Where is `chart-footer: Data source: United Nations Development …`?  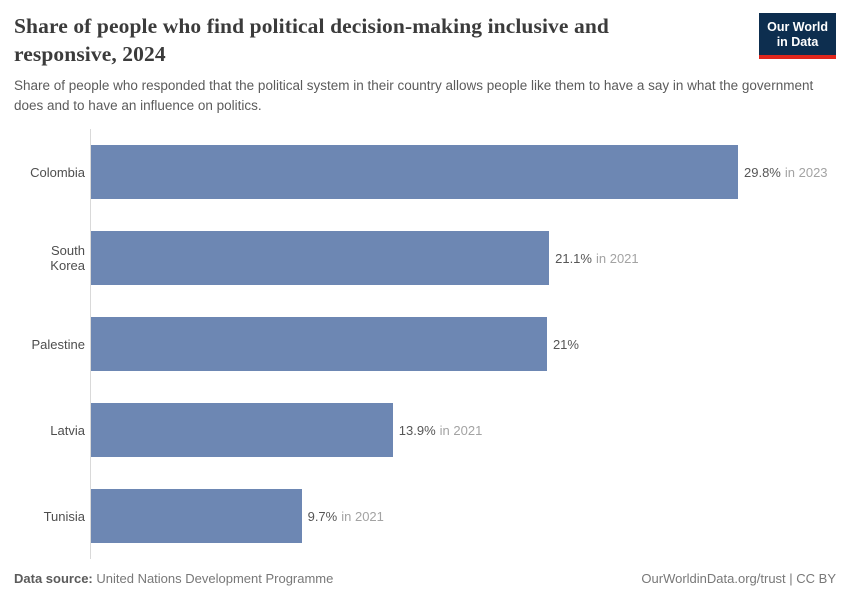 chart-footer: Data source: United Nations Development … is located at coordinates (425, 578).